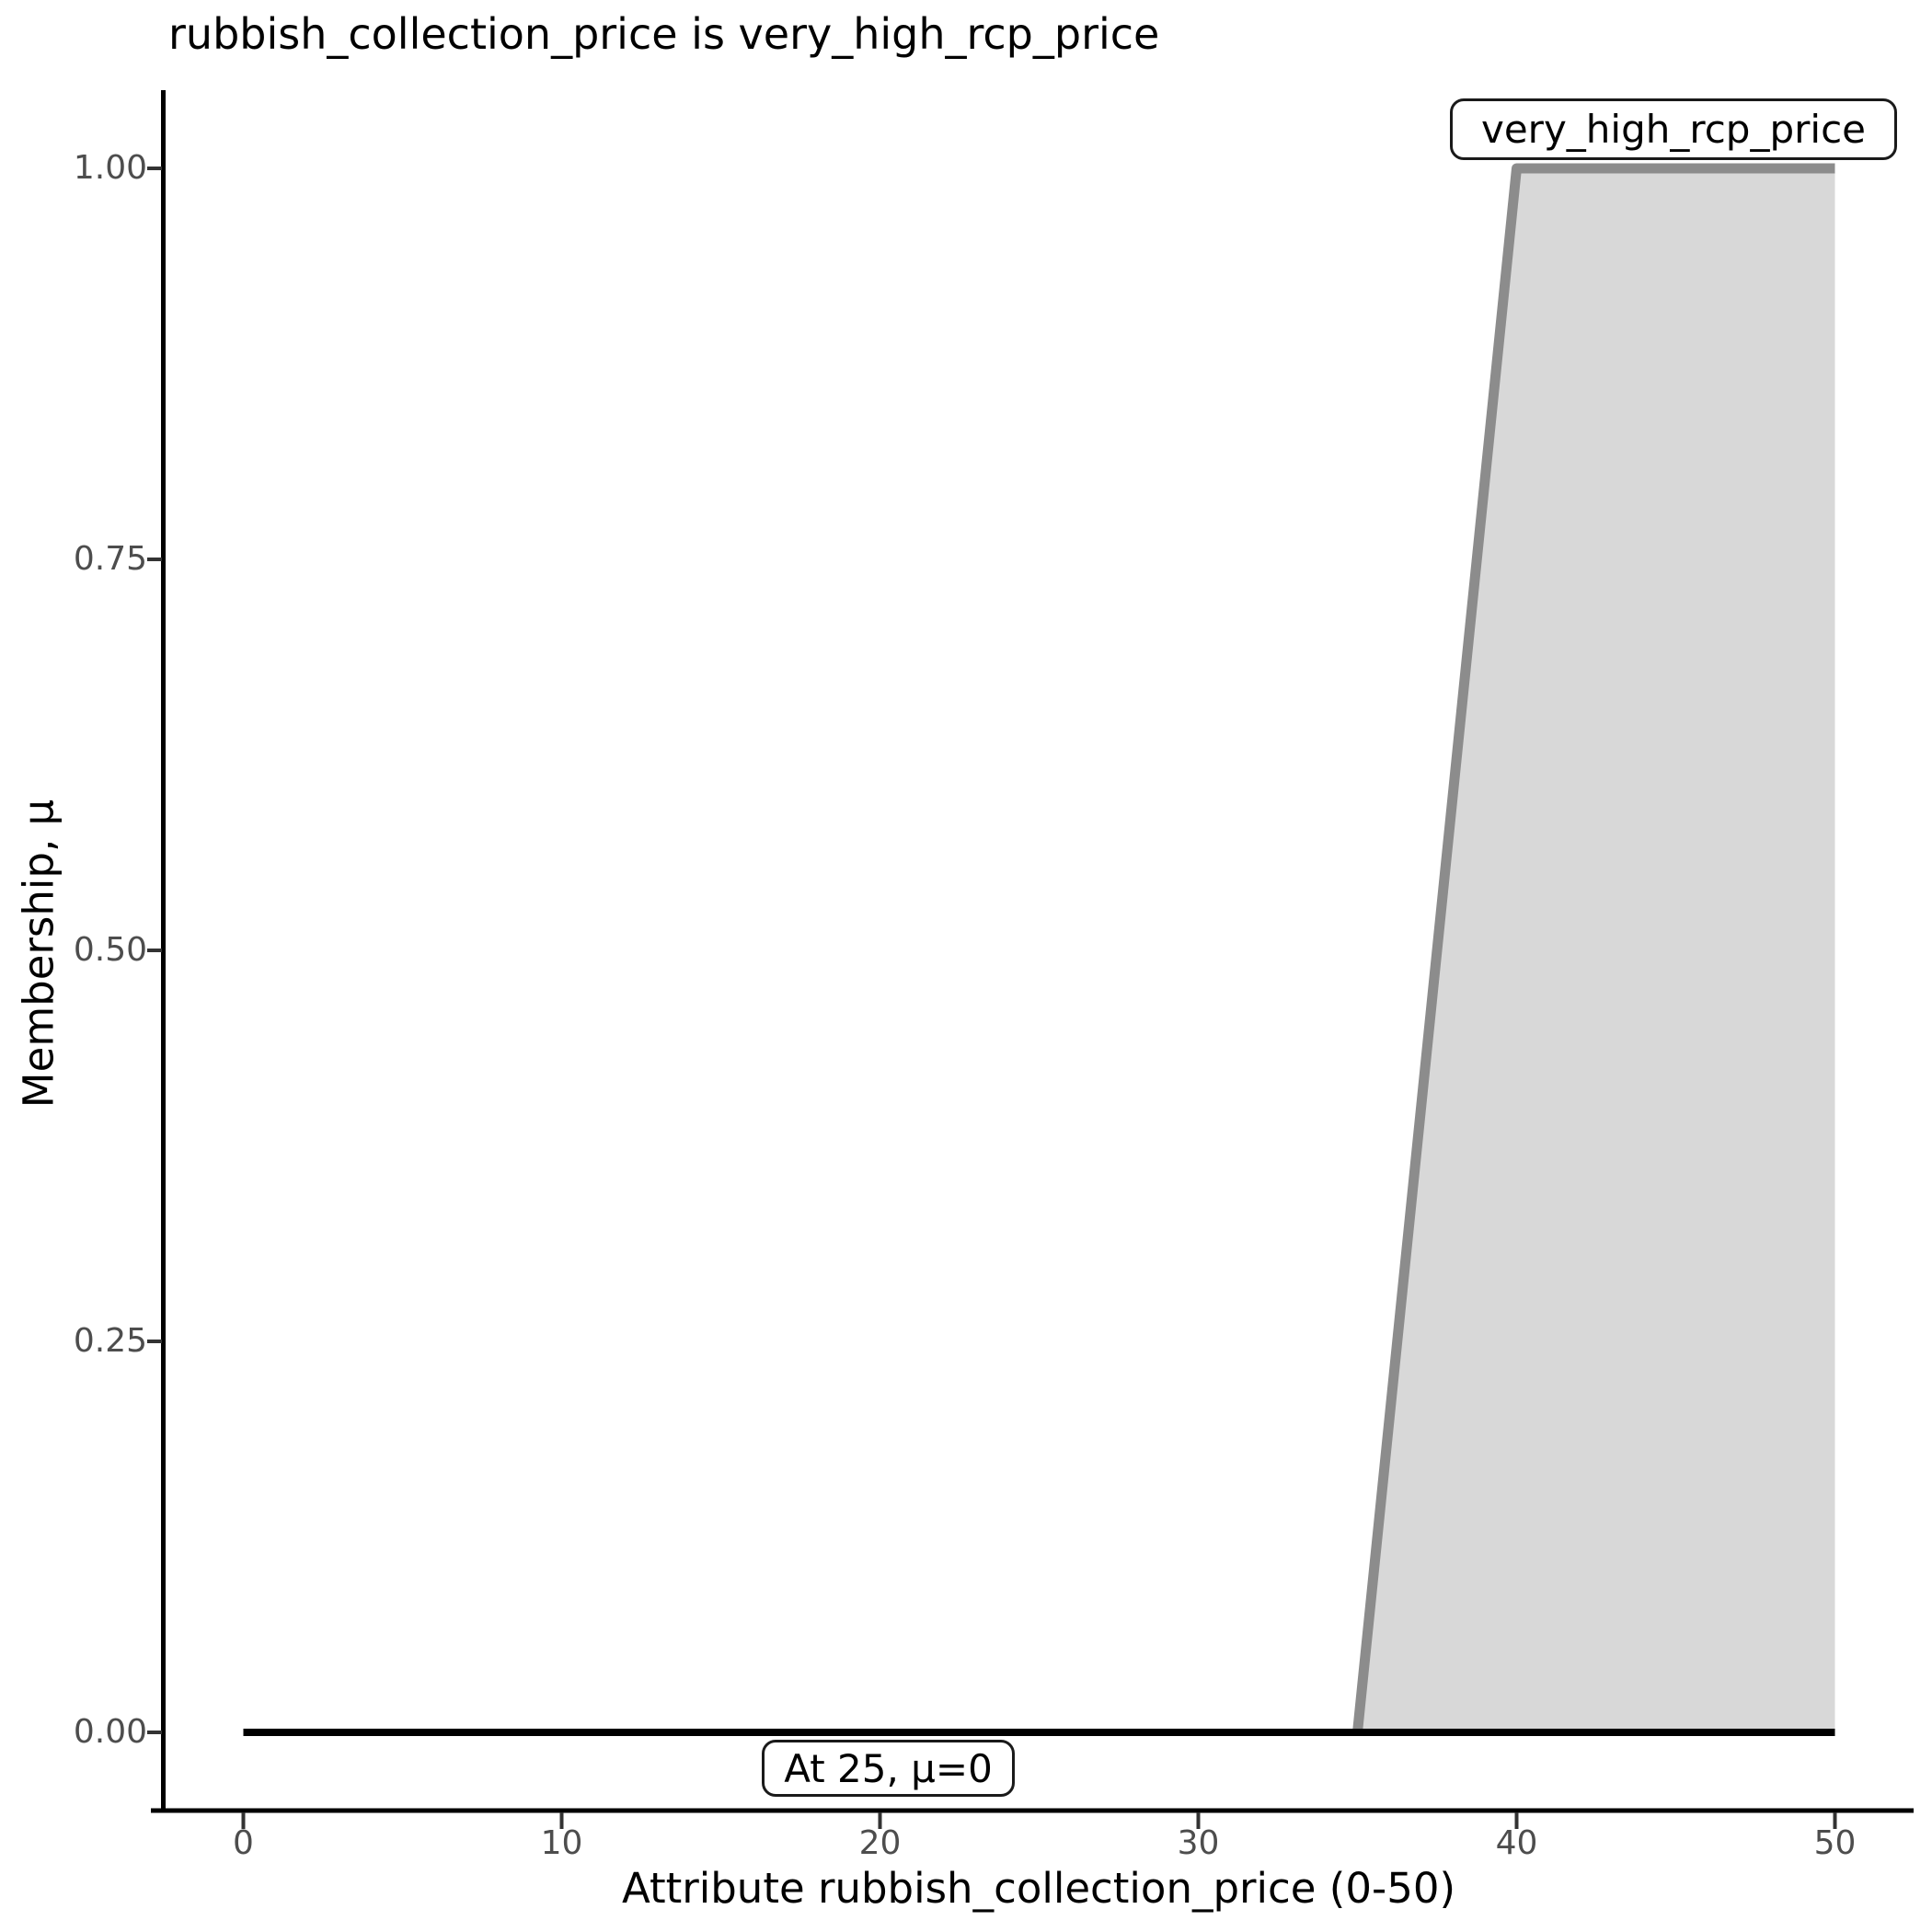 Image resolution: width=1932 pixels, height=1932 pixels. I want to click on fuzzy-set-label-box: very_high_rcp_price, so click(1673, 129).